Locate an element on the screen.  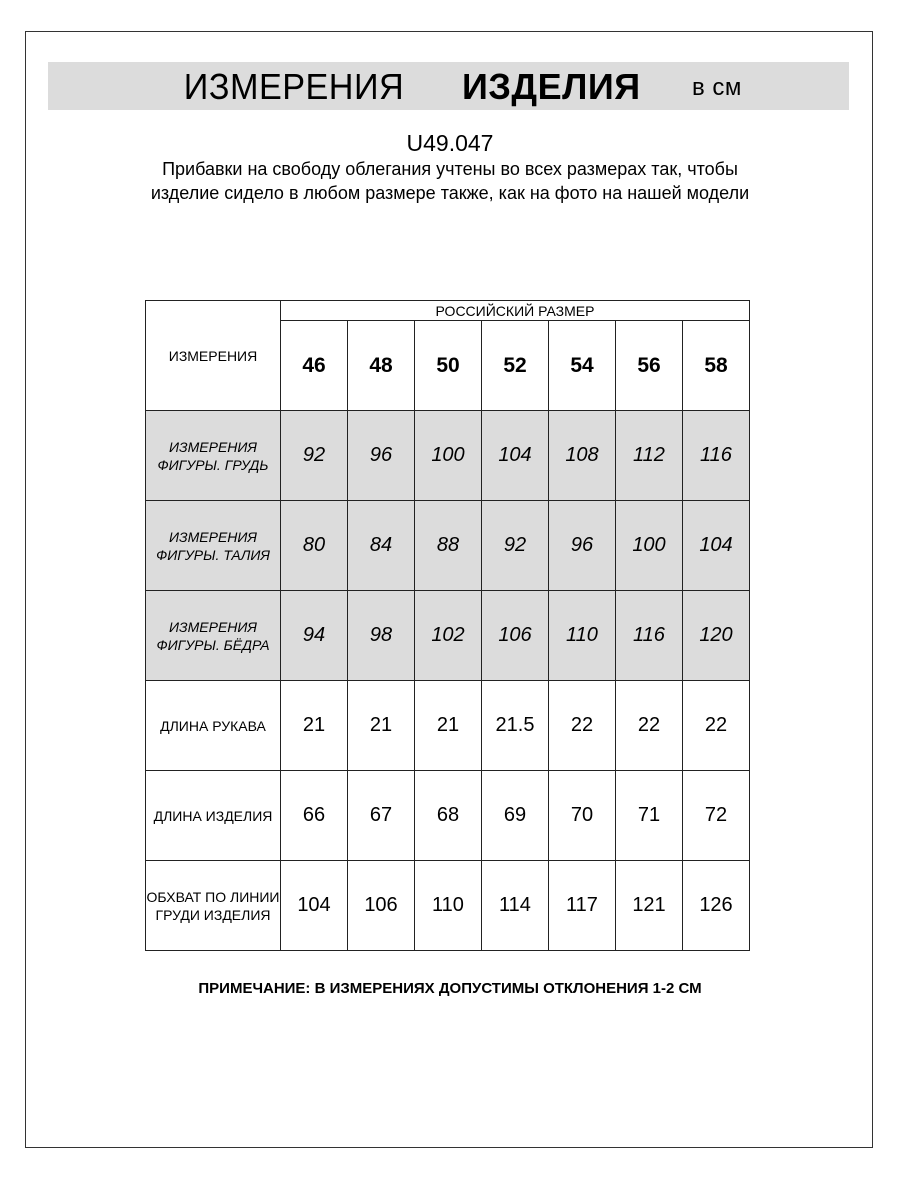
corner-label: ИЗМЕРЕНИЯ is located at coordinates (213, 355).